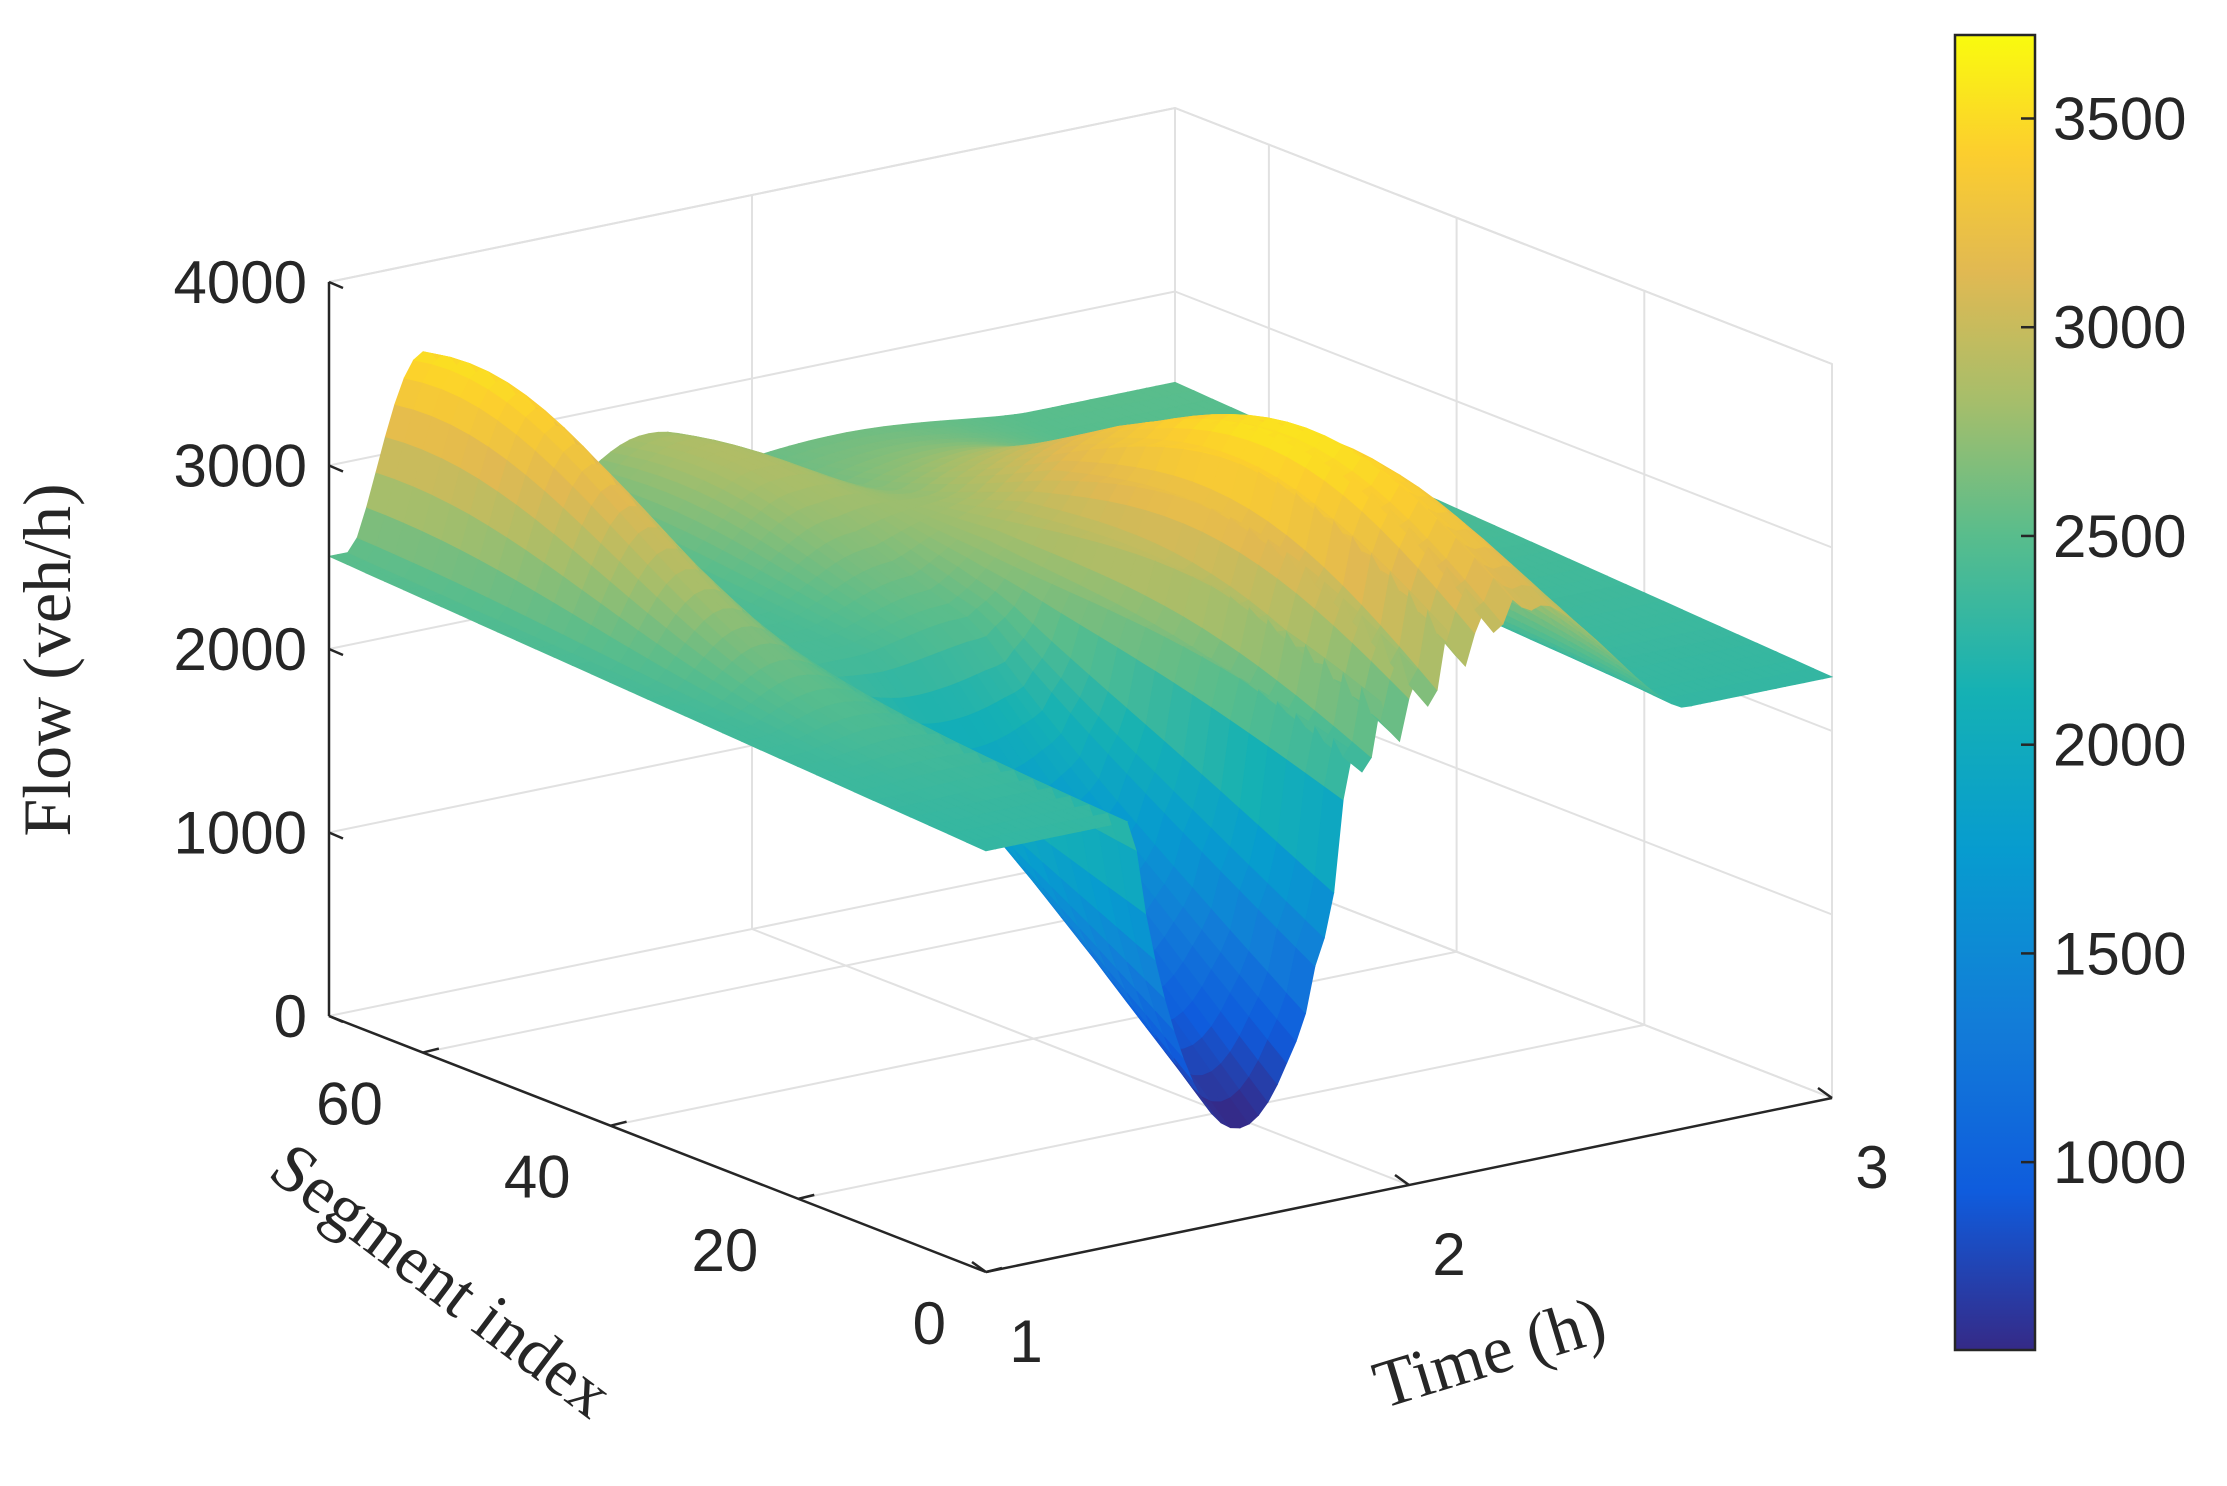  Describe the element at coordinates (2119, 745) in the screenshot. I see `colorbar-tick-label: 2000` at that location.